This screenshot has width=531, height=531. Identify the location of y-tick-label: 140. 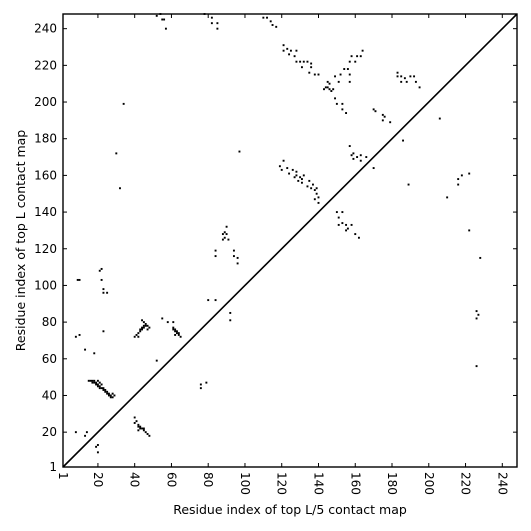
(45, 212).